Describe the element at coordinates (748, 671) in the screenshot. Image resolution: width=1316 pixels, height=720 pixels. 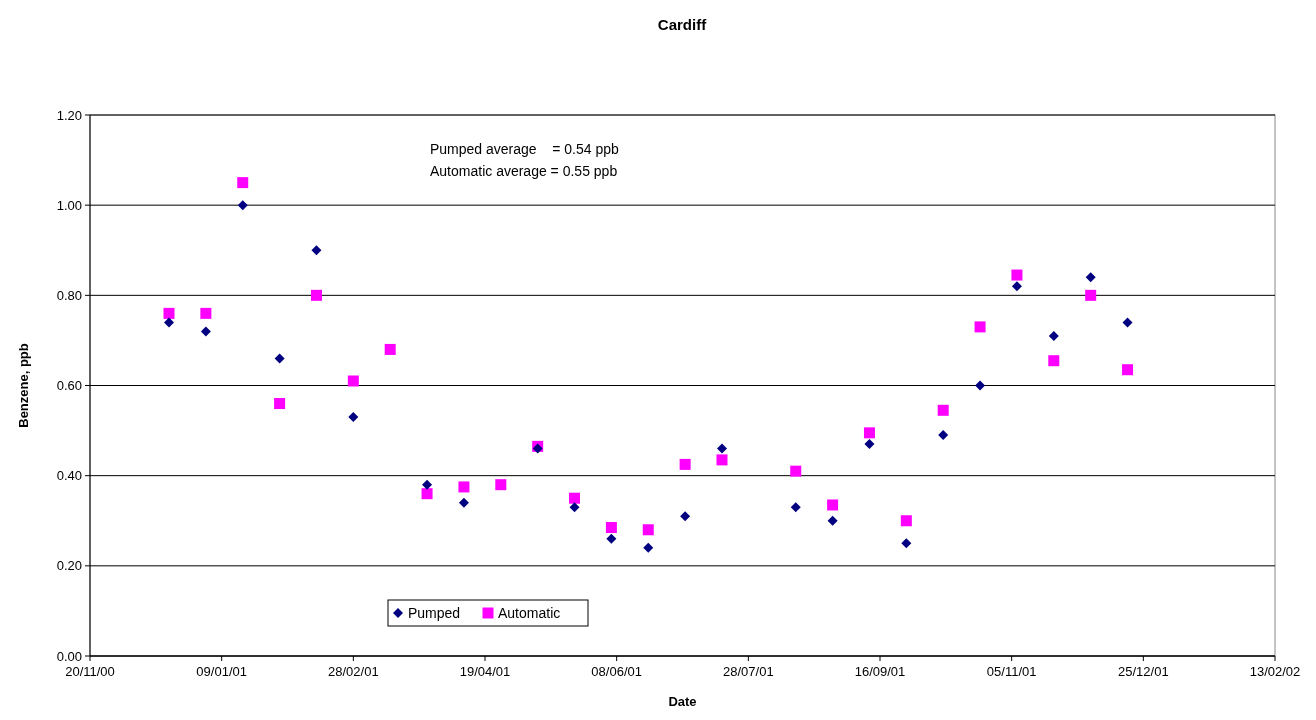
I see `x-tick-label: 28/07/01` at that location.